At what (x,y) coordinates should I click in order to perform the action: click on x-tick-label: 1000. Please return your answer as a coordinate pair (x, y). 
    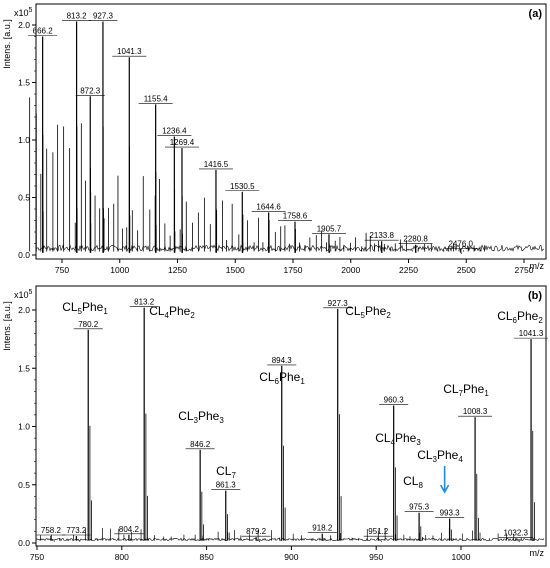
    Looking at the image, I should click on (119, 270).